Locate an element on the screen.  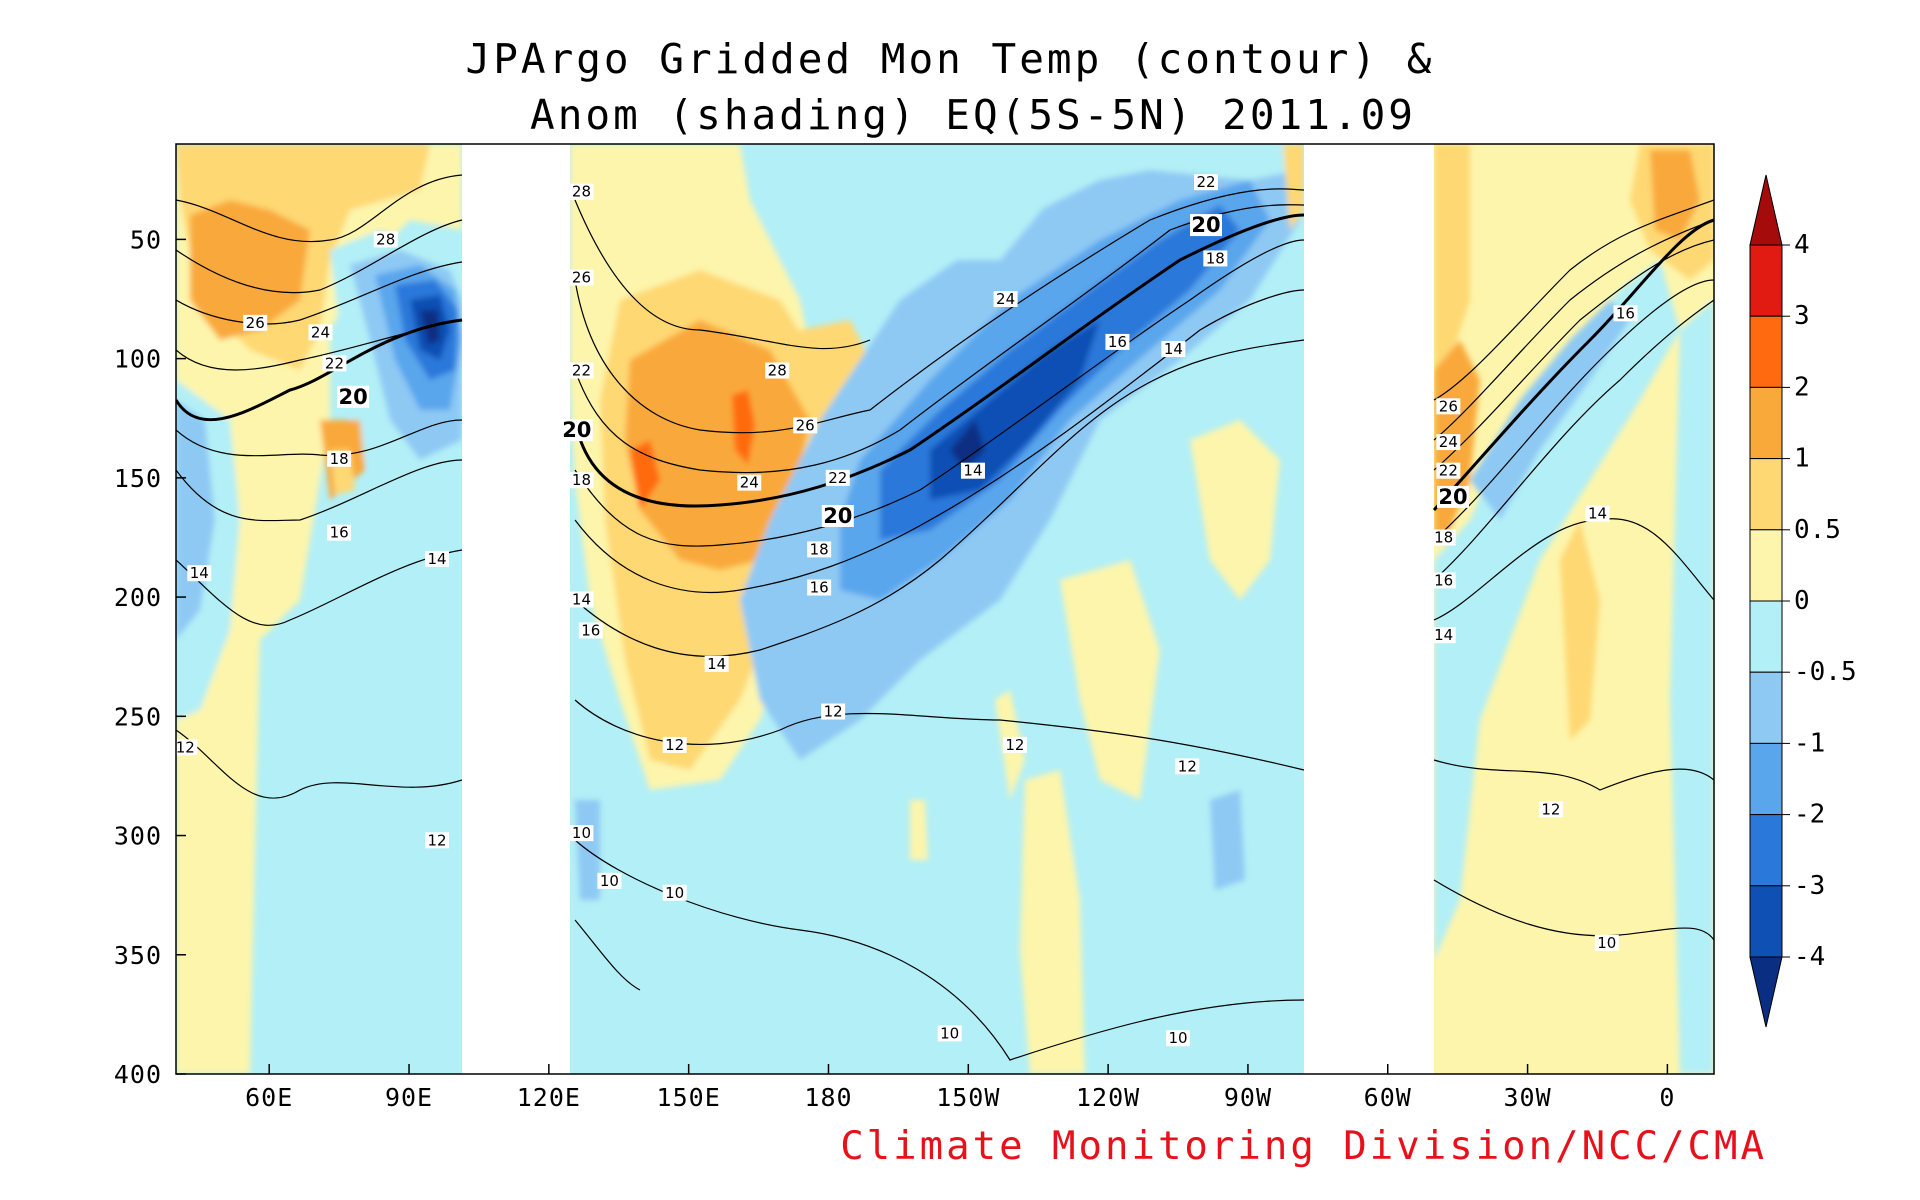
chart-title-line1: JPArgo Gridded Mon Temp (contour) & is located at coordinates (950, 59).